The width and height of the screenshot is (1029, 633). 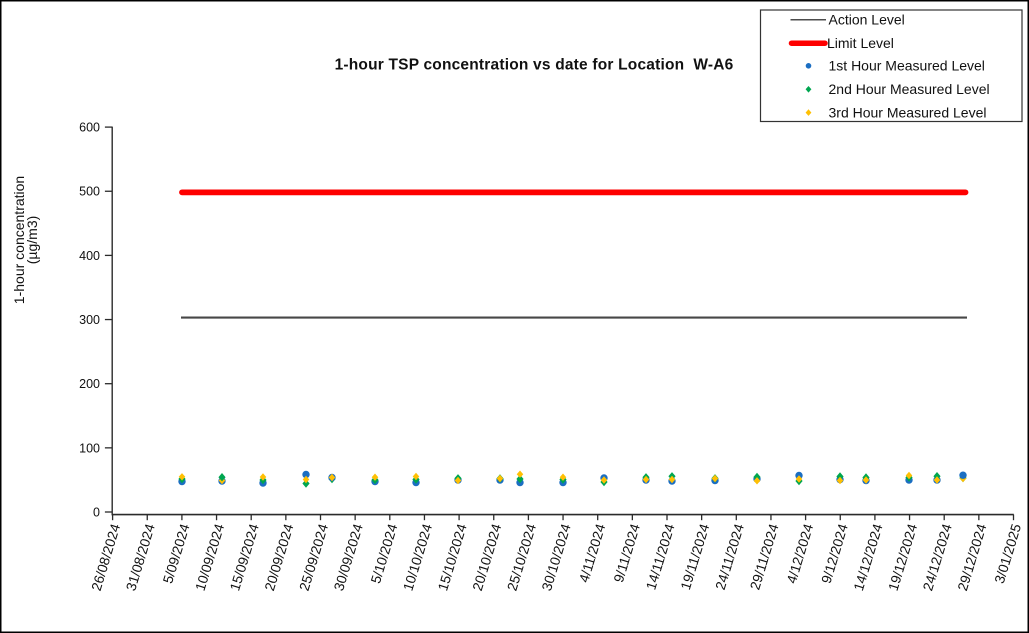 What do you see at coordinates (908, 113) in the screenshot?
I see `svg-text: 3rd Hour Measured Level` at bounding box center [908, 113].